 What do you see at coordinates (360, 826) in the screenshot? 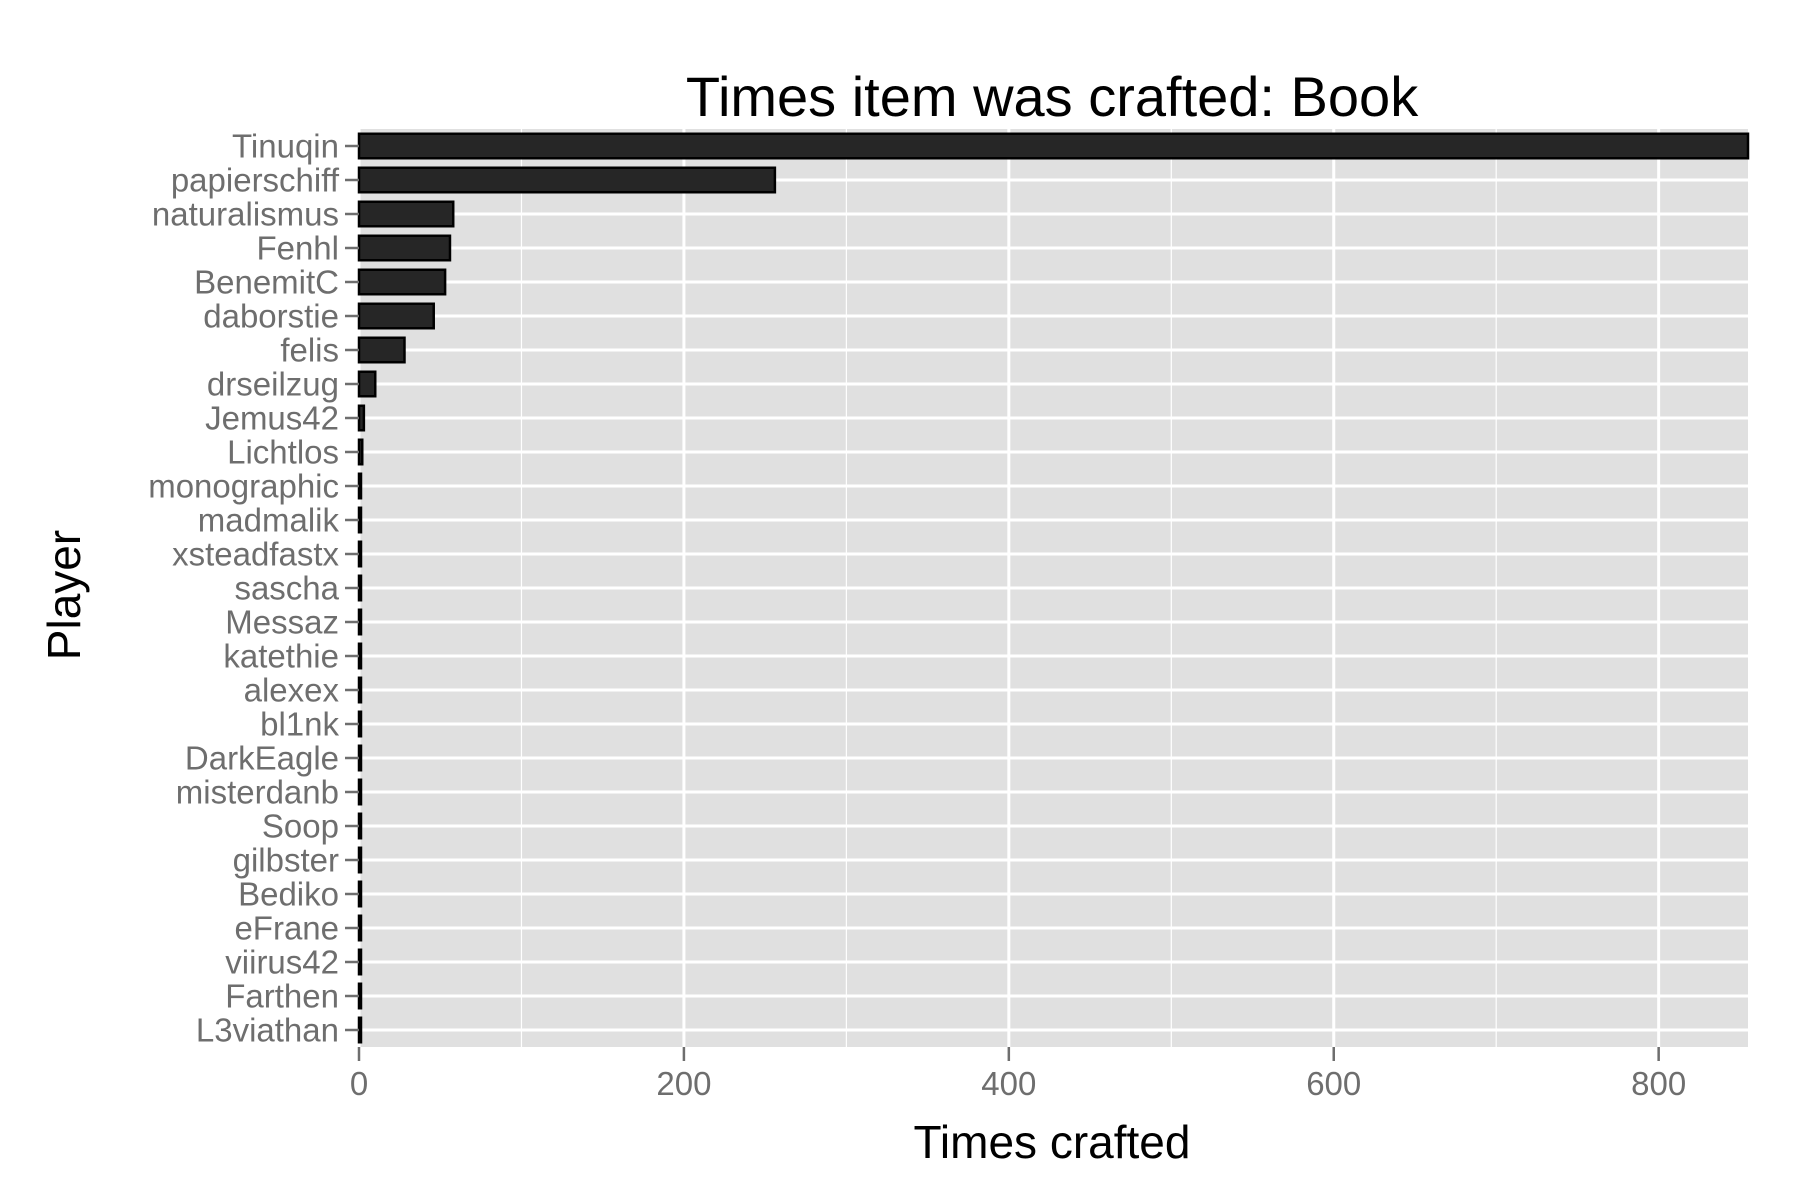
I see `bar-Soop` at bounding box center [360, 826].